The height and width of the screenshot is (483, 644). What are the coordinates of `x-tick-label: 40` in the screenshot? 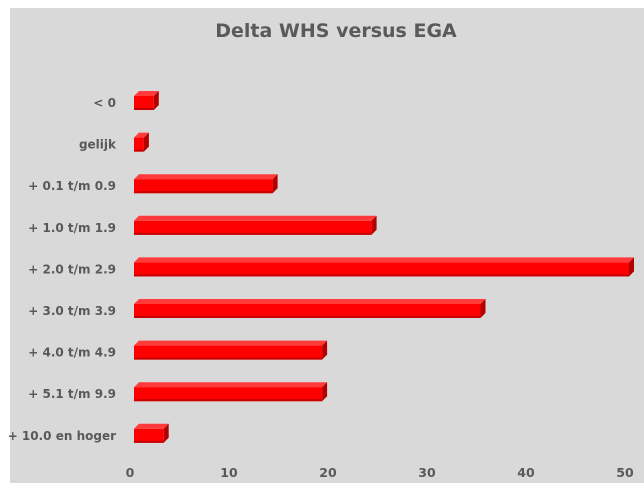 It's located at (526, 472).